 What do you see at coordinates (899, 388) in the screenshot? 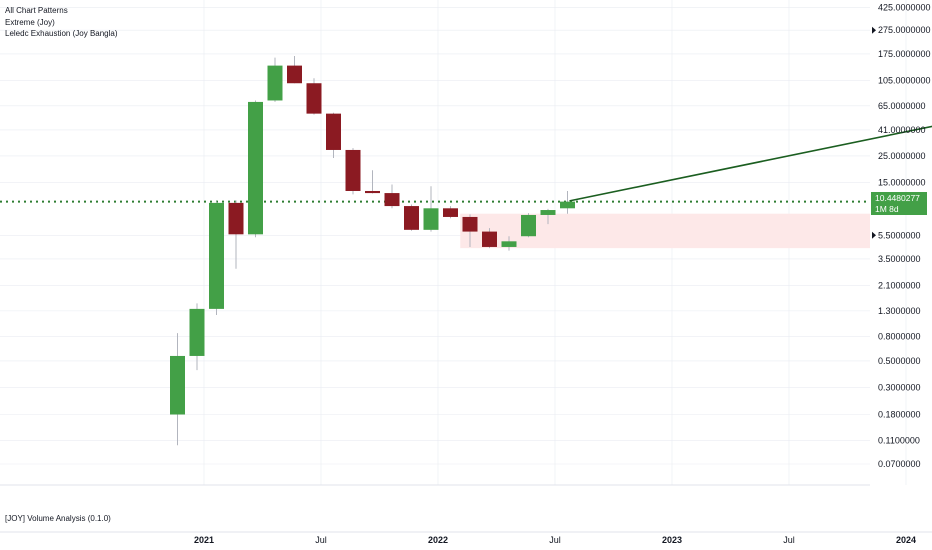
I see `price-axis-label: 0.3000000` at bounding box center [899, 388].